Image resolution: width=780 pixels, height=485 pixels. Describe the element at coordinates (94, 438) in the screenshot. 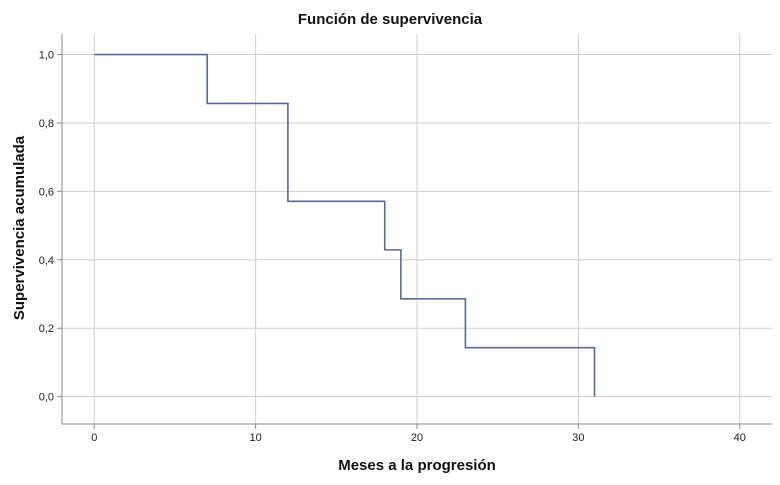

I see `x-tick-label-0: 0` at that location.